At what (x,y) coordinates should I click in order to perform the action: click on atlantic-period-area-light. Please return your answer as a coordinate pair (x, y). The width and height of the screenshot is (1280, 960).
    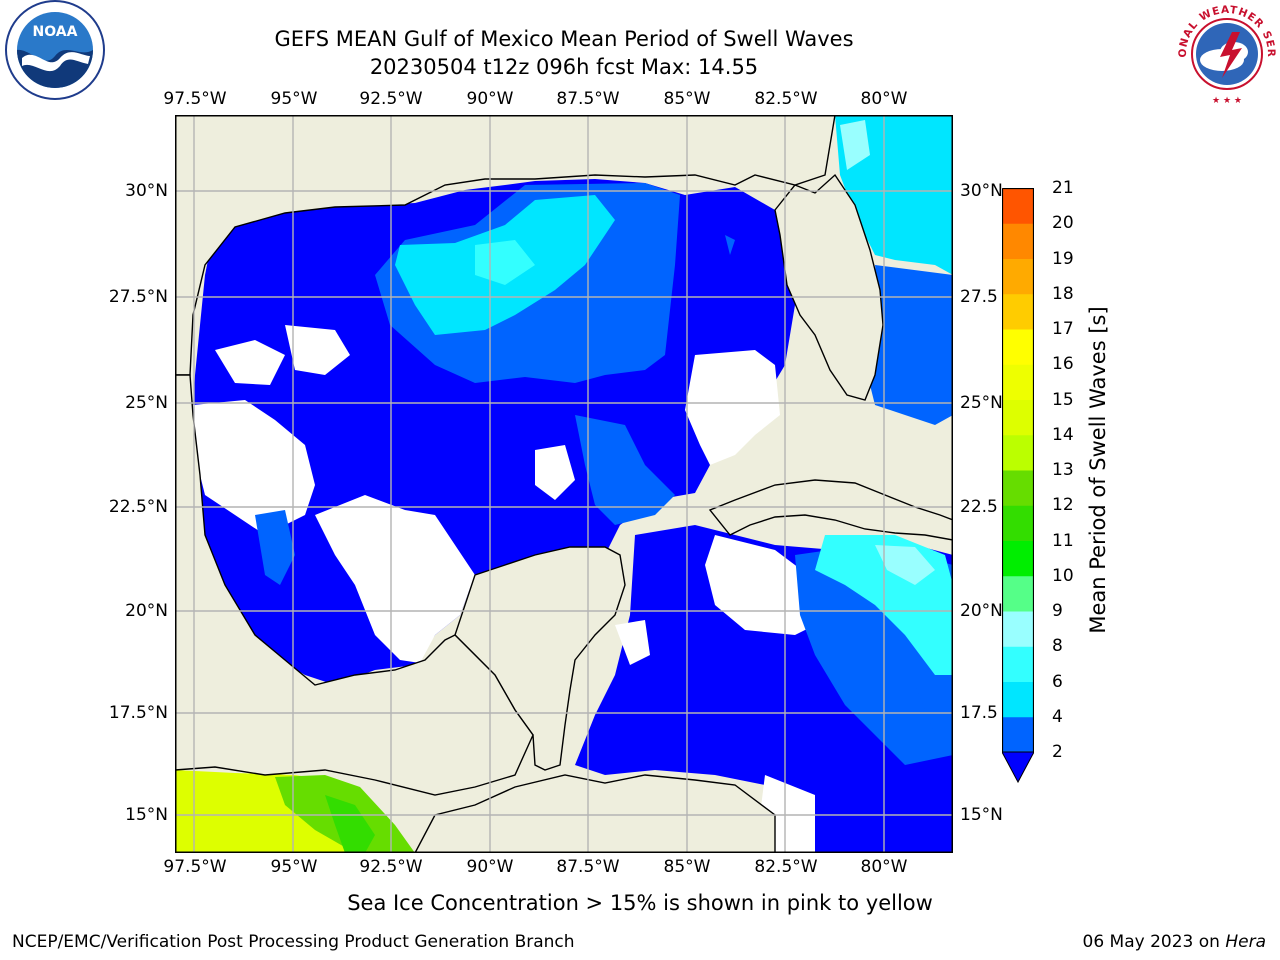
    Looking at the image, I should click on (855, 145).